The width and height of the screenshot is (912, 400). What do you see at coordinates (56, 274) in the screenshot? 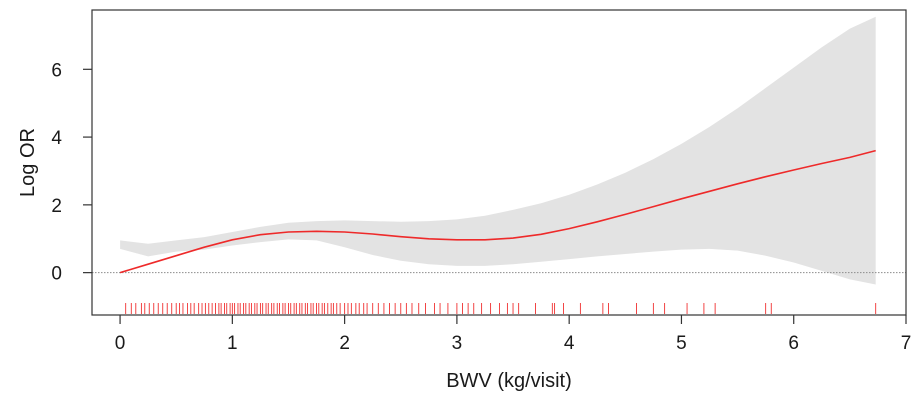
I see `y-tick-label: 0` at bounding box center [56, 274].